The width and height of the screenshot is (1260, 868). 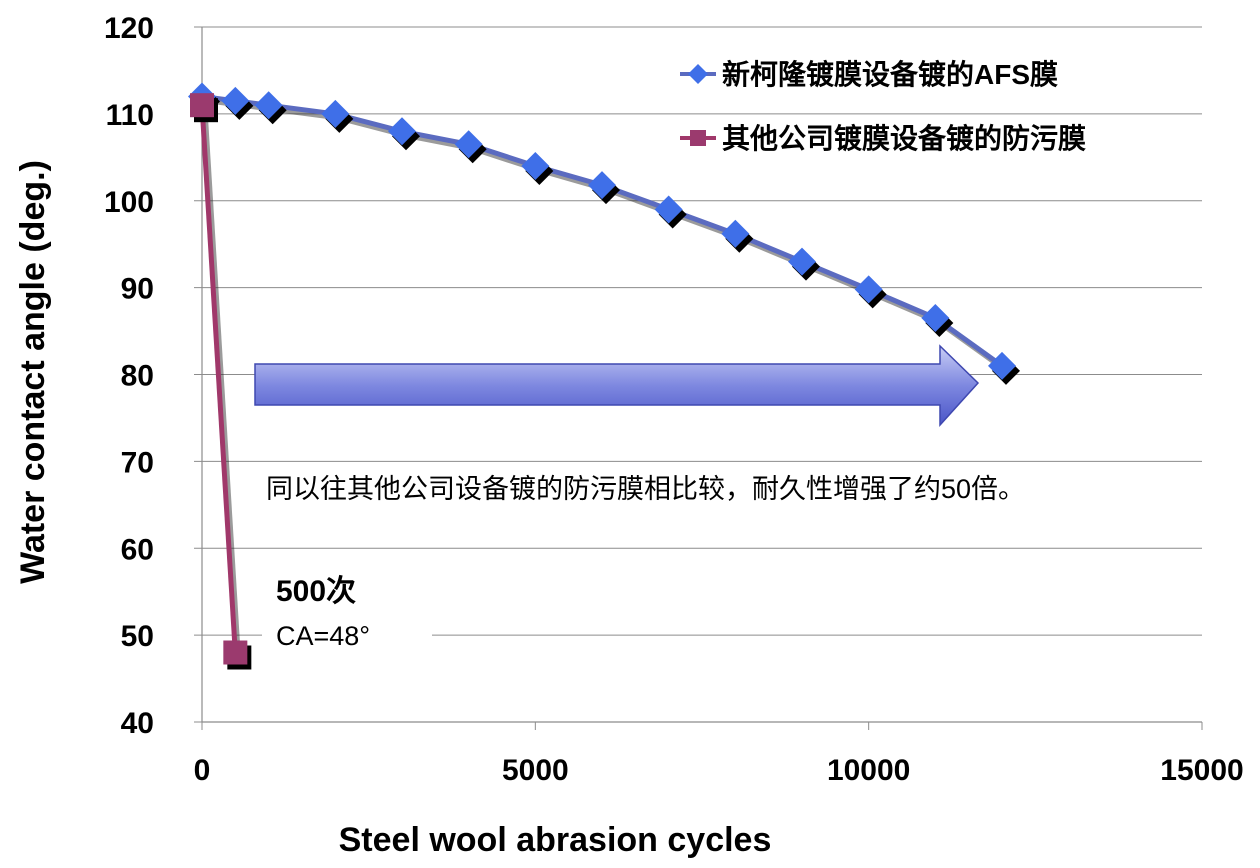 What do you see at coordinates (890, 74) in the screenshot?
I see `legend-label-afs: 新柯隆镀膜设备镀的AFS膜` at bounding box center [890, 74].